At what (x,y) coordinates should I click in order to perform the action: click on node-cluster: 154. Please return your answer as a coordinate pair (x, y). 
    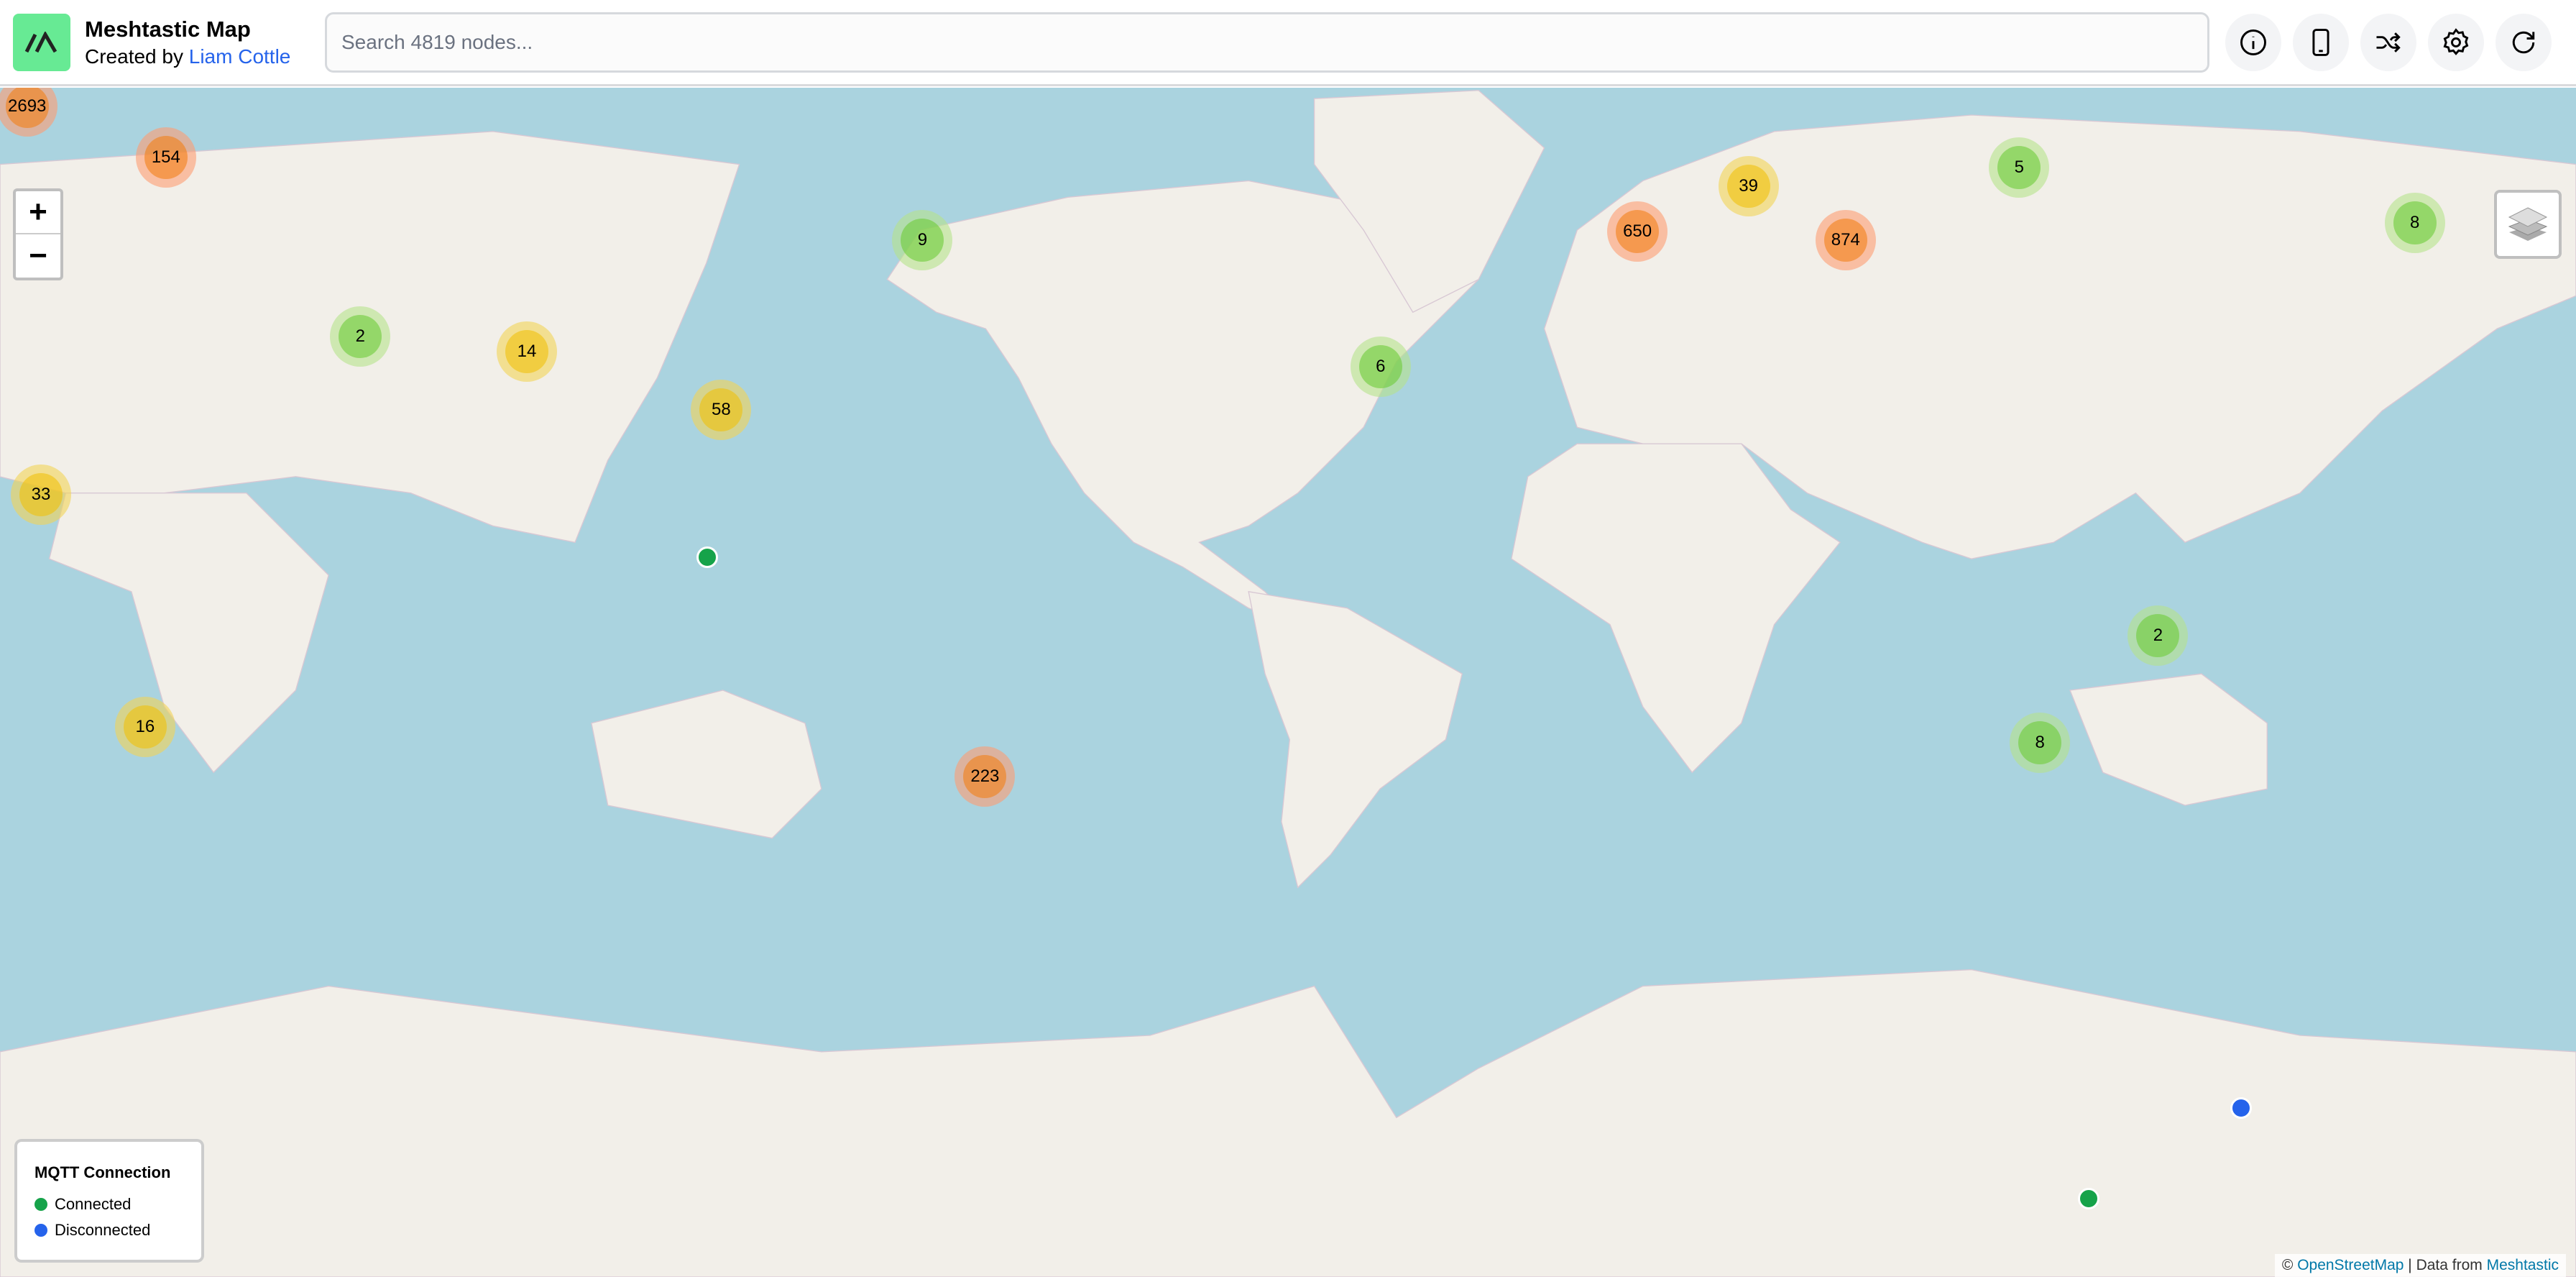
    Looking at the image, I should click on (165, 157).